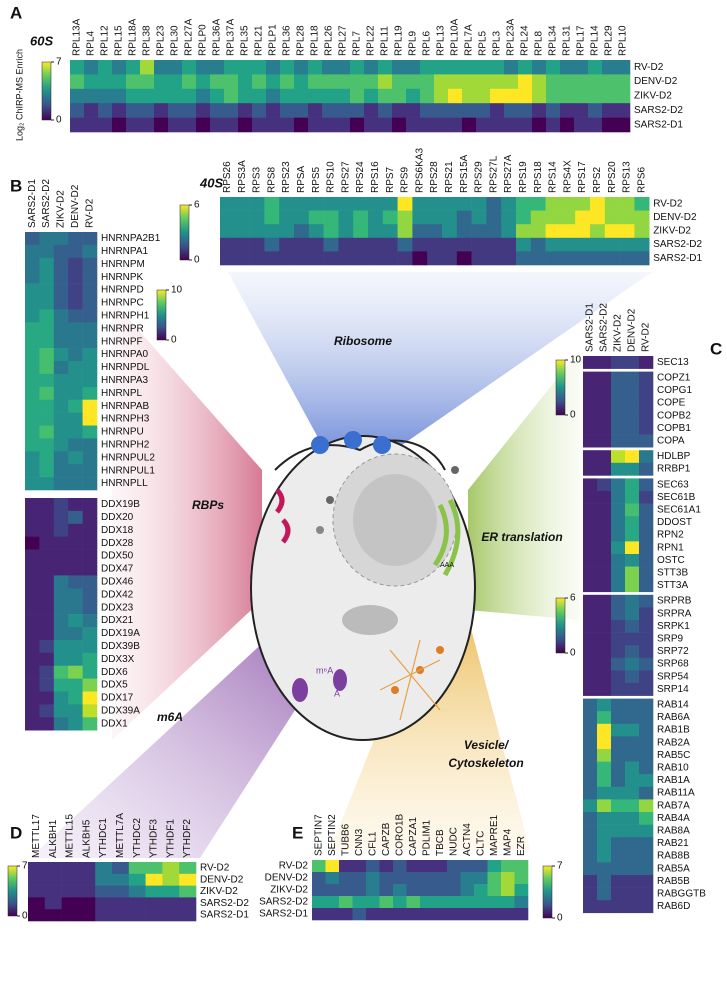  Describe the element at coordinates (487, 745) in the screenshot. I see `category-label: Vesicle/` at that location.